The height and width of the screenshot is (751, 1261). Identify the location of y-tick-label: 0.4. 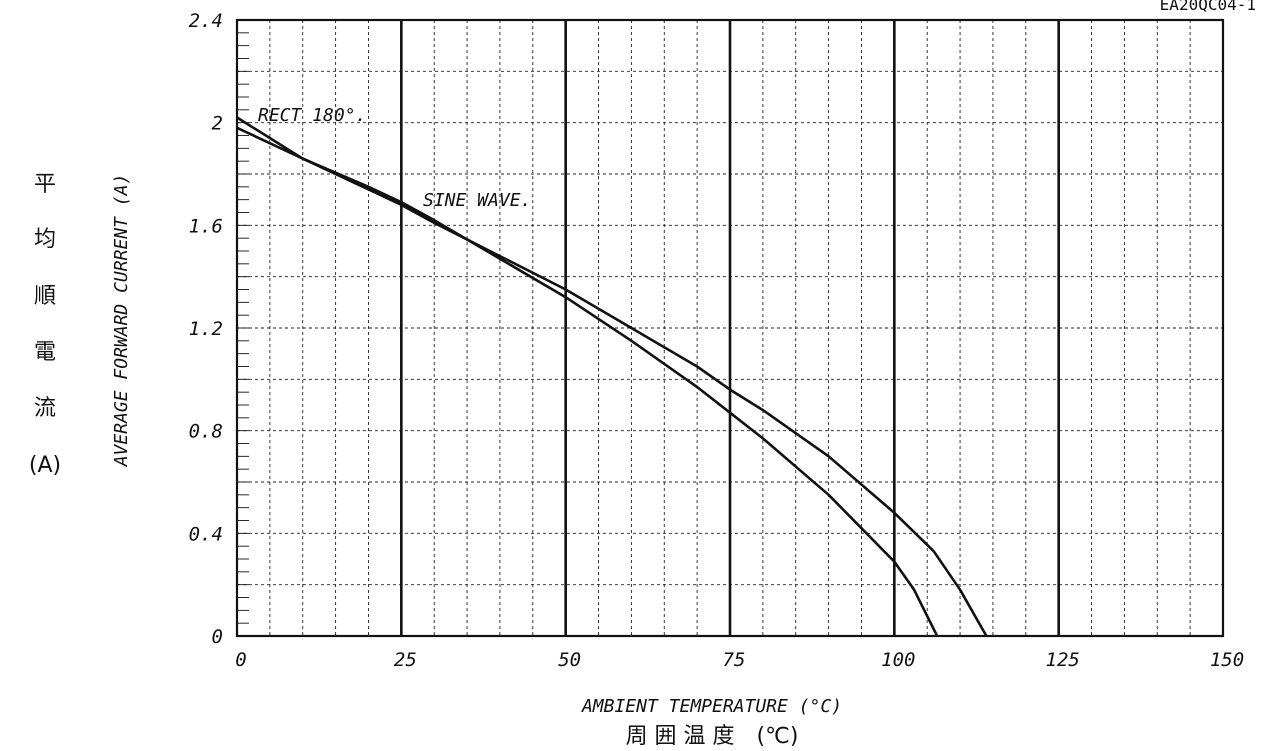
(206, 534).